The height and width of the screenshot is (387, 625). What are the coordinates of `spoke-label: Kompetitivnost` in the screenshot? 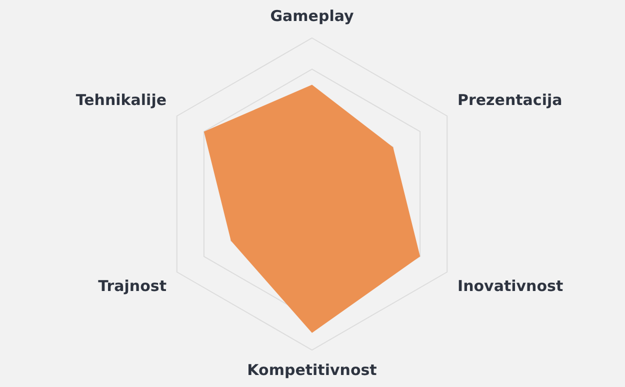 It's located at (312, 369).